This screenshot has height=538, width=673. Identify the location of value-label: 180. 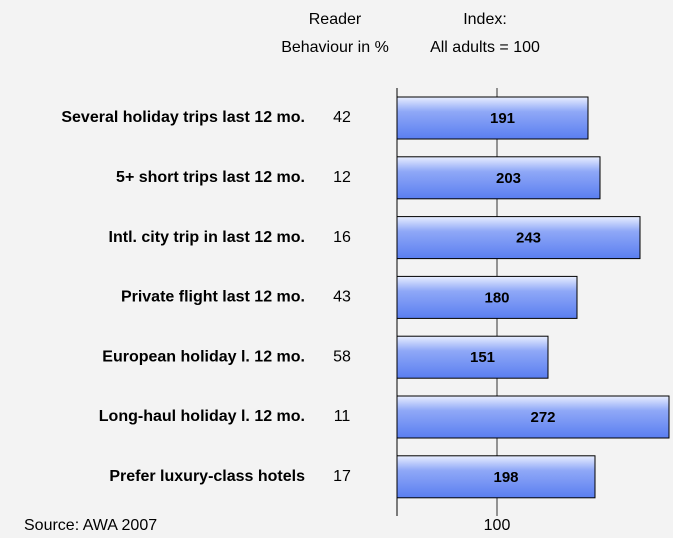
(496, 297).